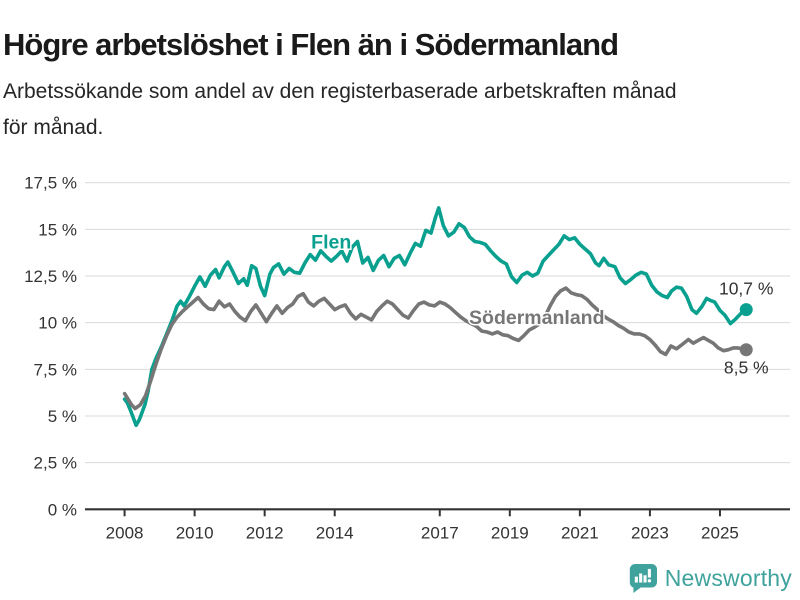 The height and width of the screenshot is (600, 800). I want to click on series-label-1: Södermanland, so click(536, 318).